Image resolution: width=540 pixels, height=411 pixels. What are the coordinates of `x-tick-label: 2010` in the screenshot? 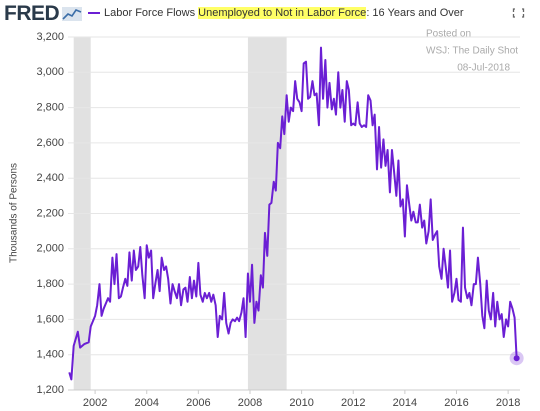 It's located at (301, 403).